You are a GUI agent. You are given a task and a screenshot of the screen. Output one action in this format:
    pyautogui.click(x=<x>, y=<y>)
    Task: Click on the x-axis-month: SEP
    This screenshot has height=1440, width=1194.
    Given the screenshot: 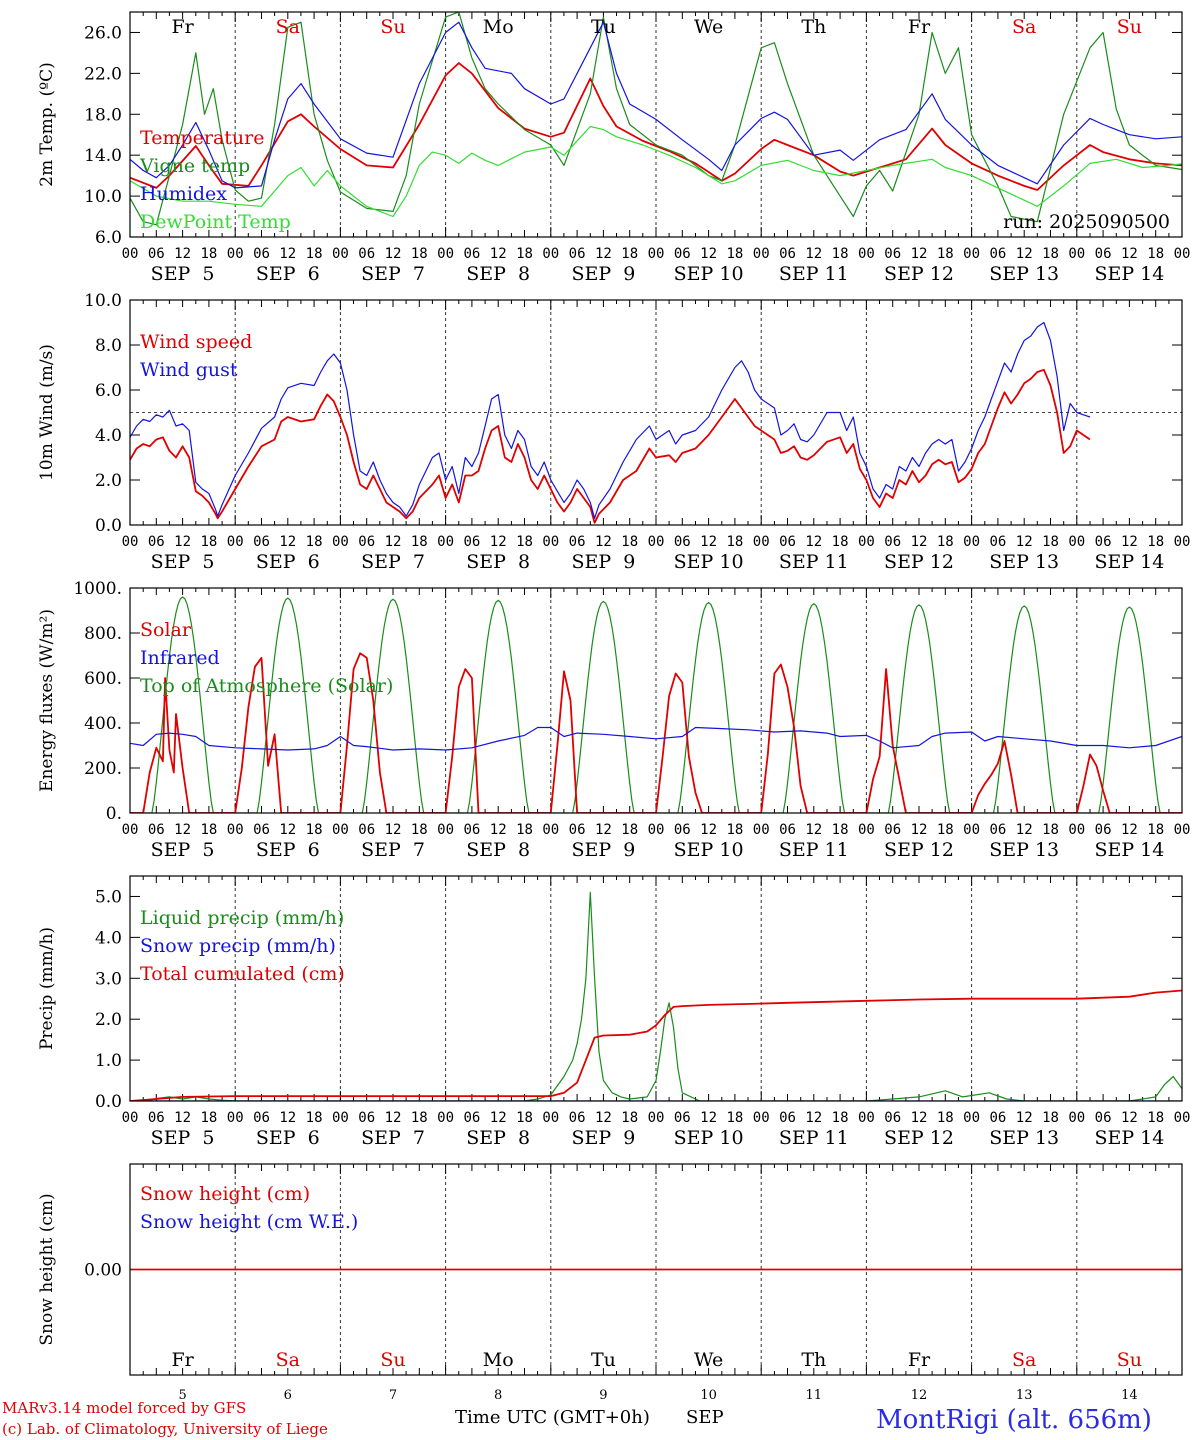 What is the action you would take?
    pyautogui.click(x=705, y=1417)
    